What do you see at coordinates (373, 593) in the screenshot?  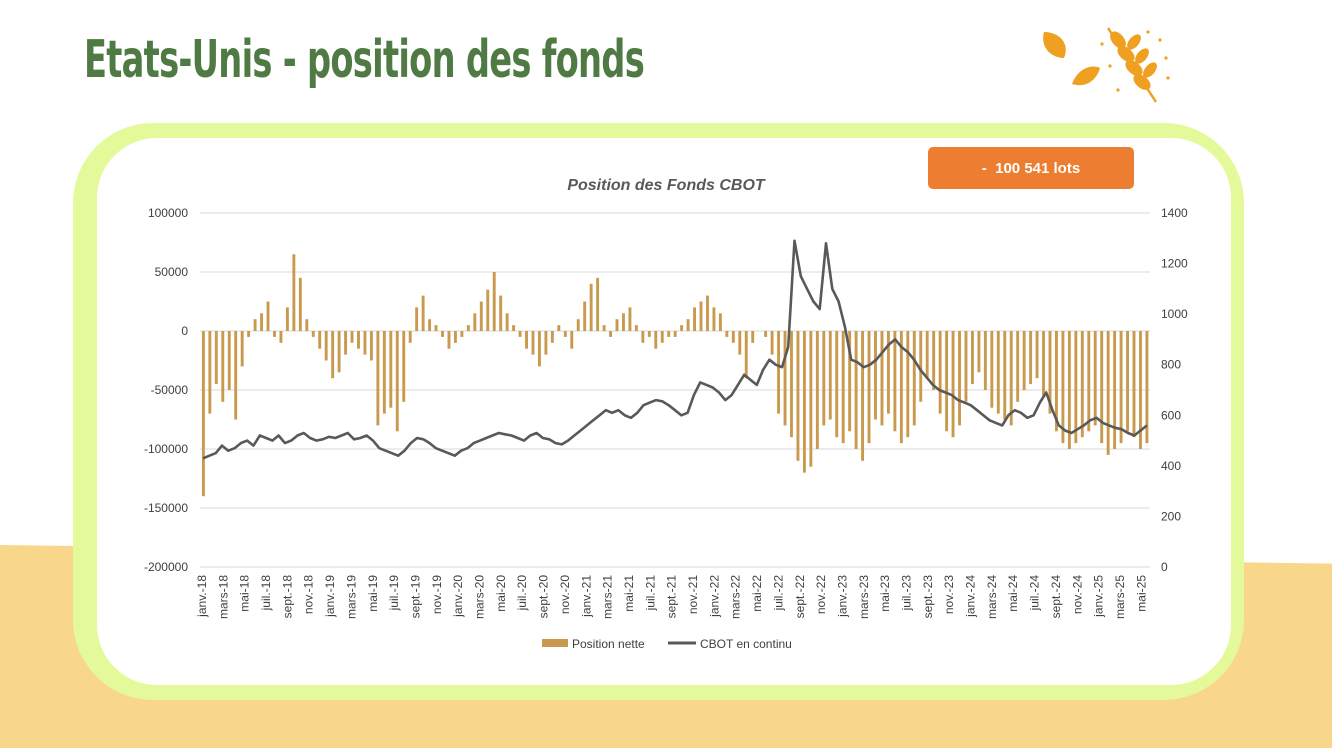 I see `x-tick-label: mai-19` at bounding box center [373, 593].